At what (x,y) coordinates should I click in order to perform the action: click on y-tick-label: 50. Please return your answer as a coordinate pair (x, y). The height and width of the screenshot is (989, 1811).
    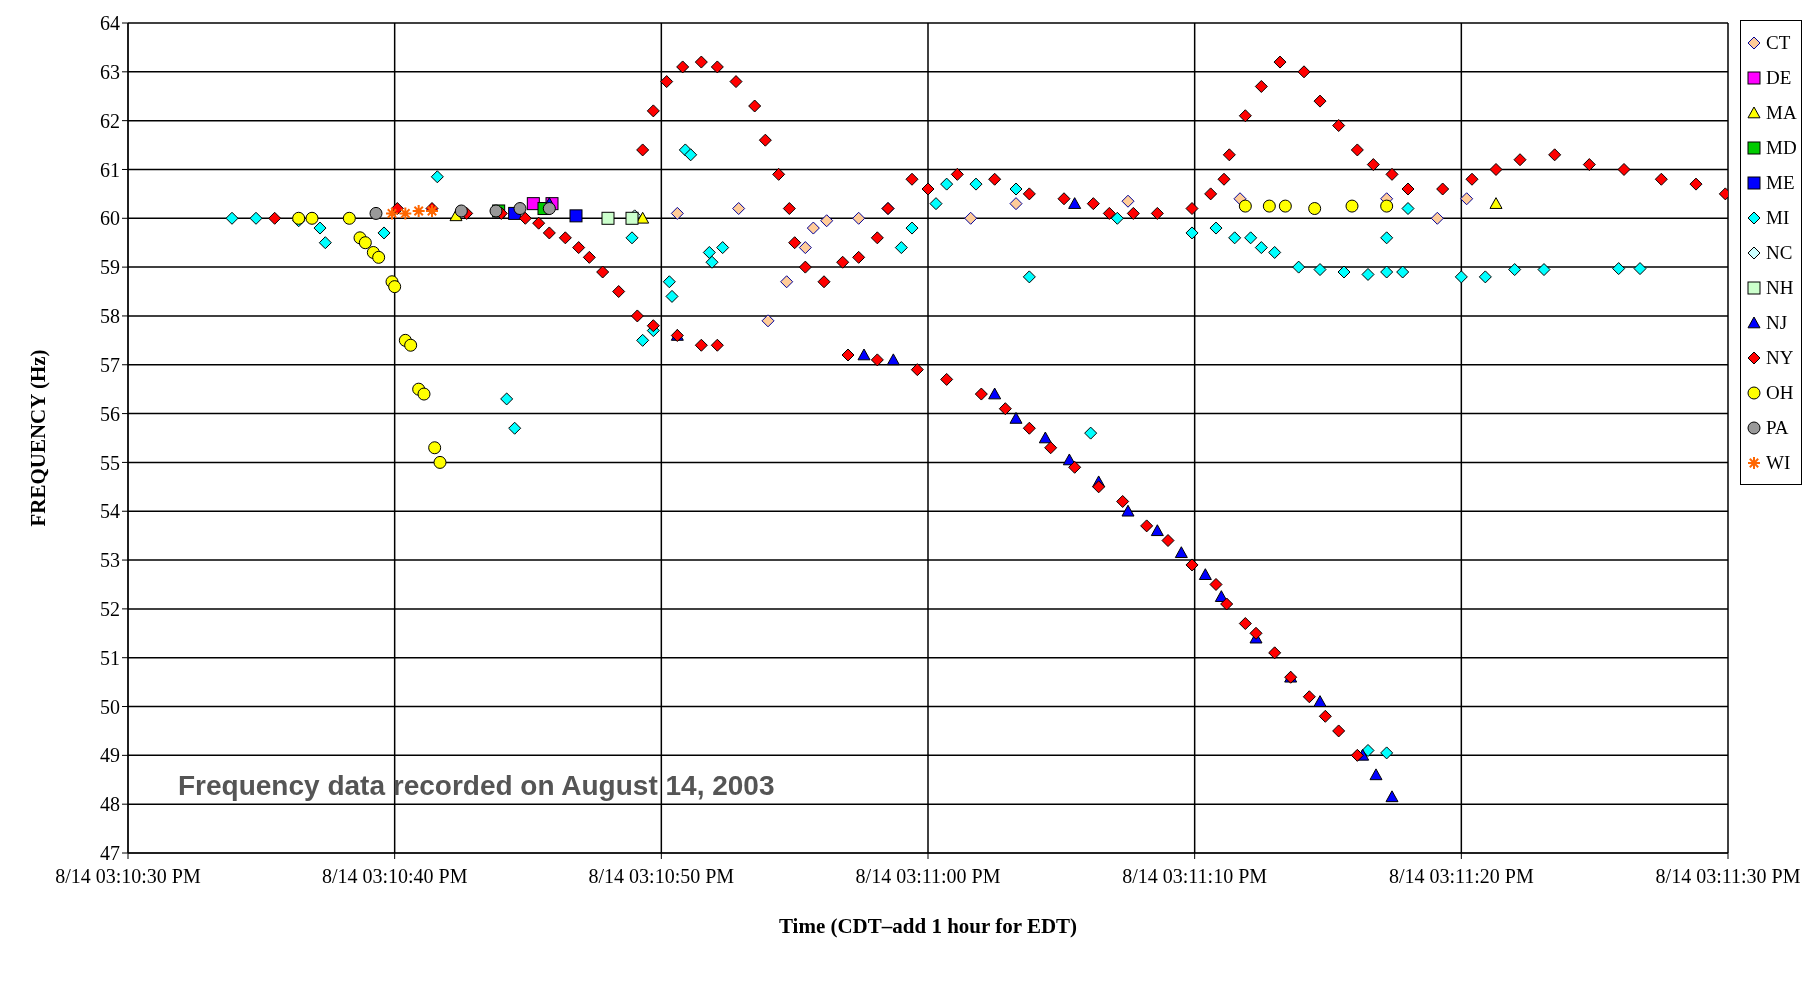
    Looking at the image, I should click on (110, 706).